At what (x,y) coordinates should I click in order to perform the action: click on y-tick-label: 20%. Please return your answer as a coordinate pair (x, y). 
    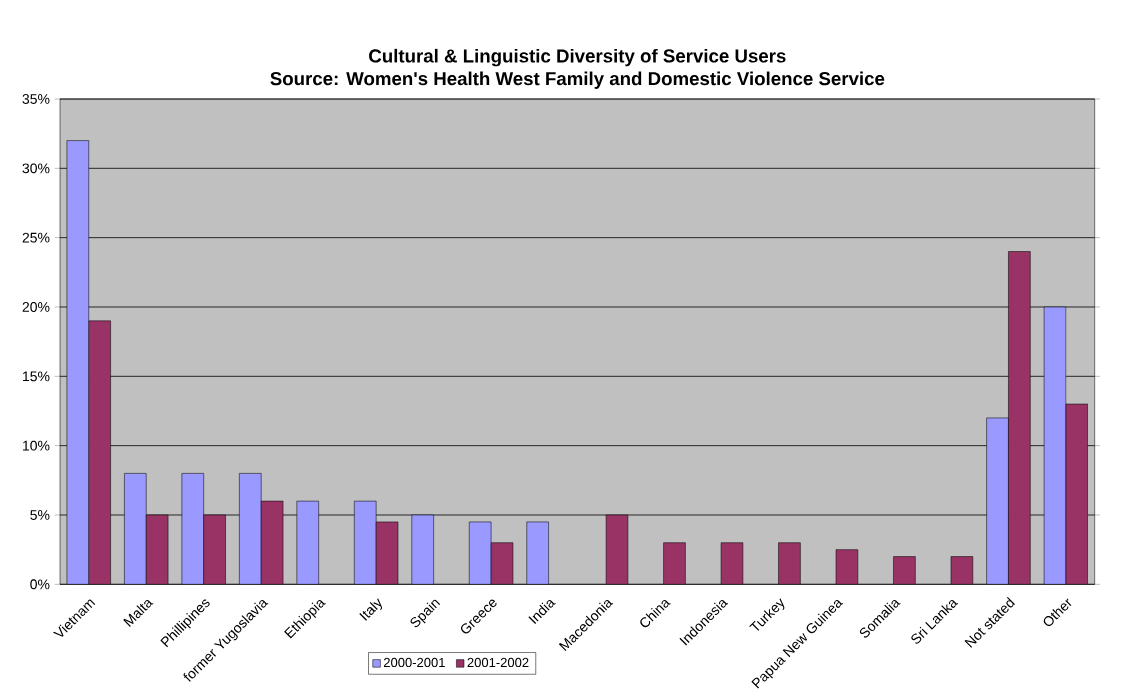
    Looking at the image, I should click on (36, 307).